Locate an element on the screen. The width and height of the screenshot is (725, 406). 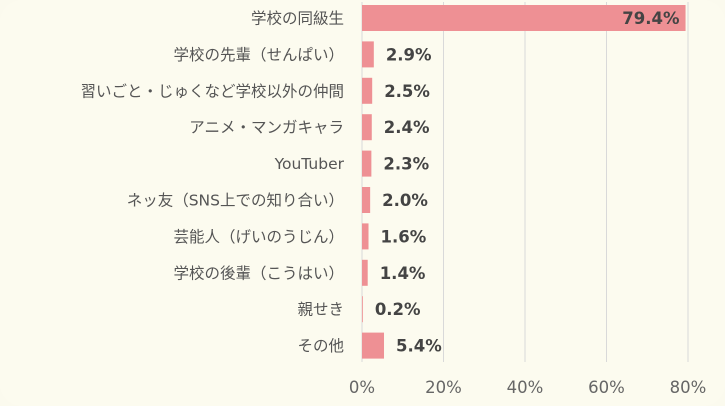
value-label: 2.5% is located at coordinates (407, 91).